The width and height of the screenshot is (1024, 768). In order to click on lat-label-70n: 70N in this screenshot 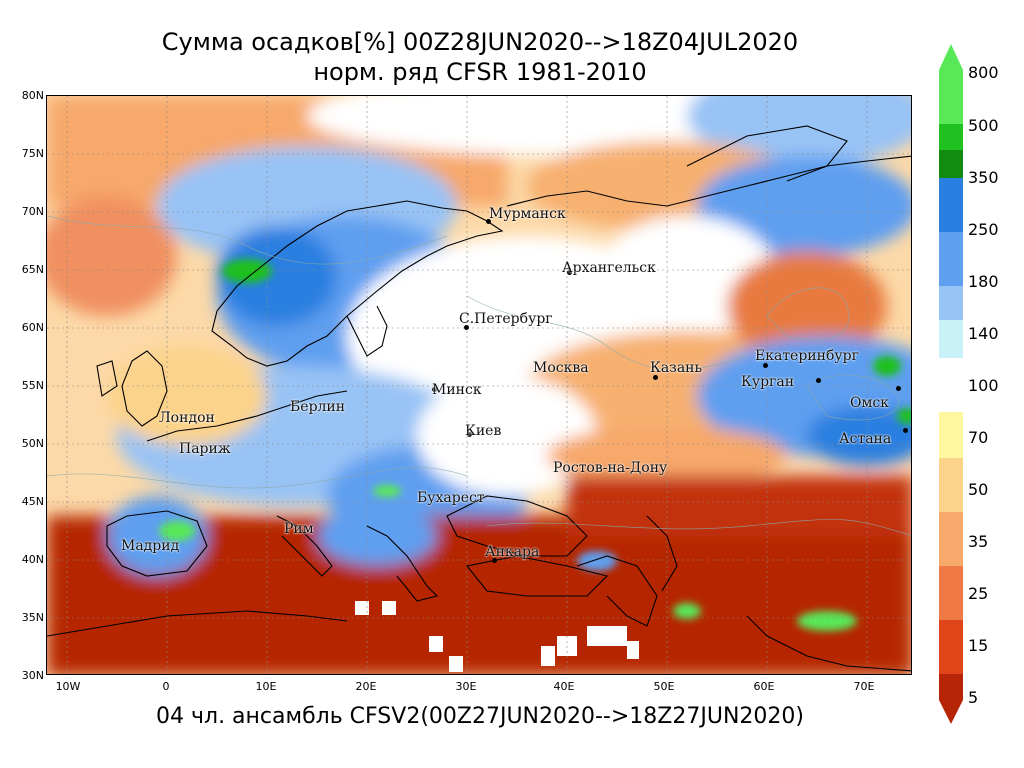, I will do `click(32, 211)`.